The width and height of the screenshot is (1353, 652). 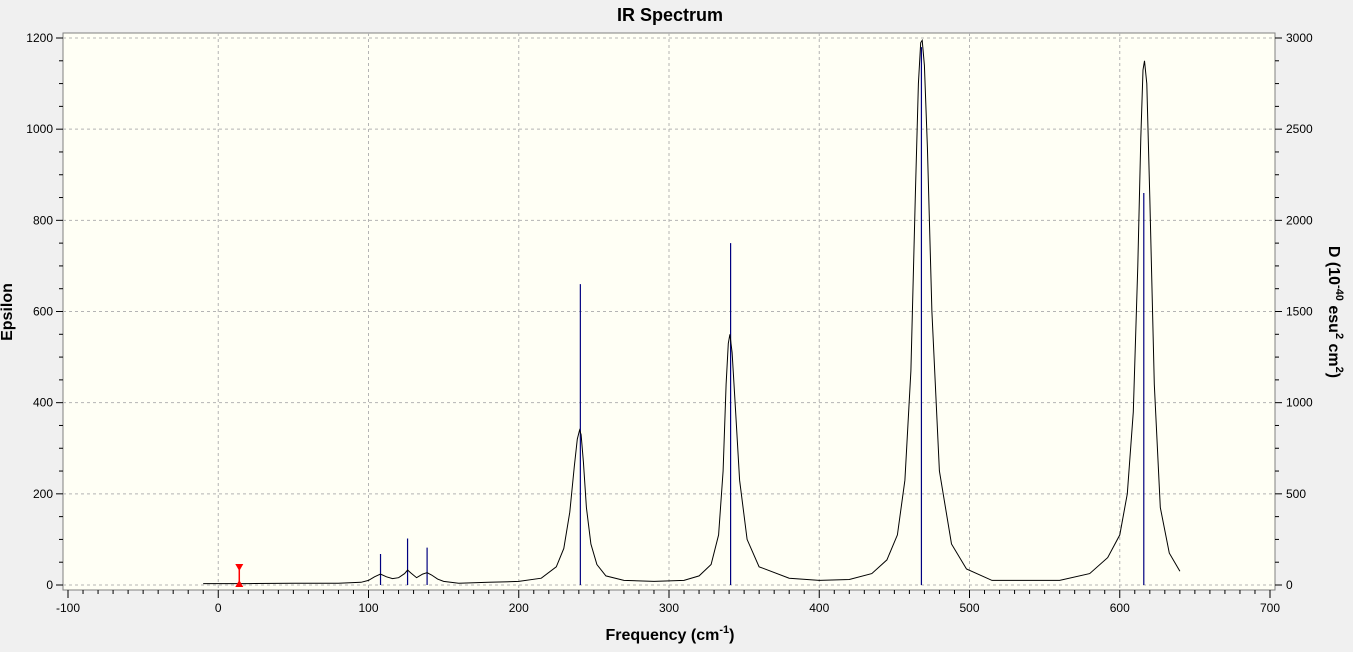 What do you see at coordinates (1296, 494) in the screenshot?
I see `y2-tick-label: 500` at bounding box center [1296, 494].